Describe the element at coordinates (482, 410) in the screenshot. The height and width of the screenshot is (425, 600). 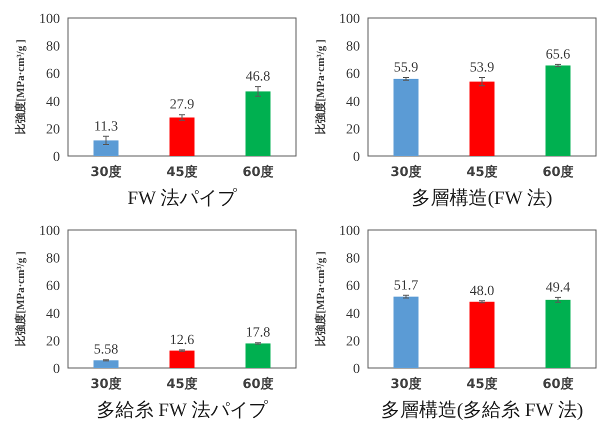
I see `text: 多層構造(多給糸 FW 法)` at that location.